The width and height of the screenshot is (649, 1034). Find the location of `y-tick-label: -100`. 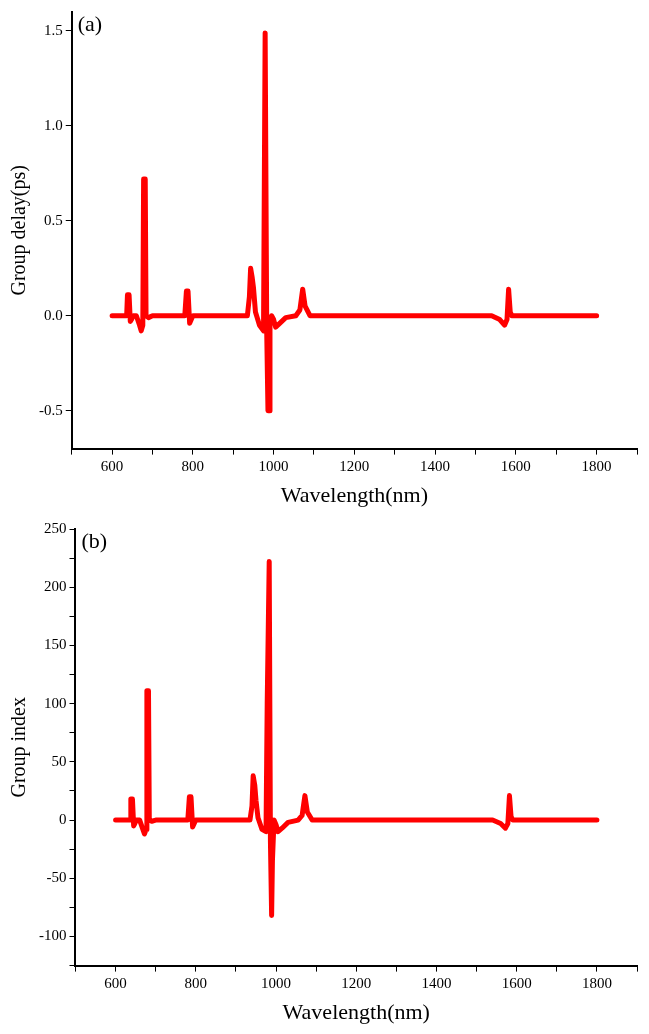

y-tick-label: -100 is located at coordinates (53, 935).